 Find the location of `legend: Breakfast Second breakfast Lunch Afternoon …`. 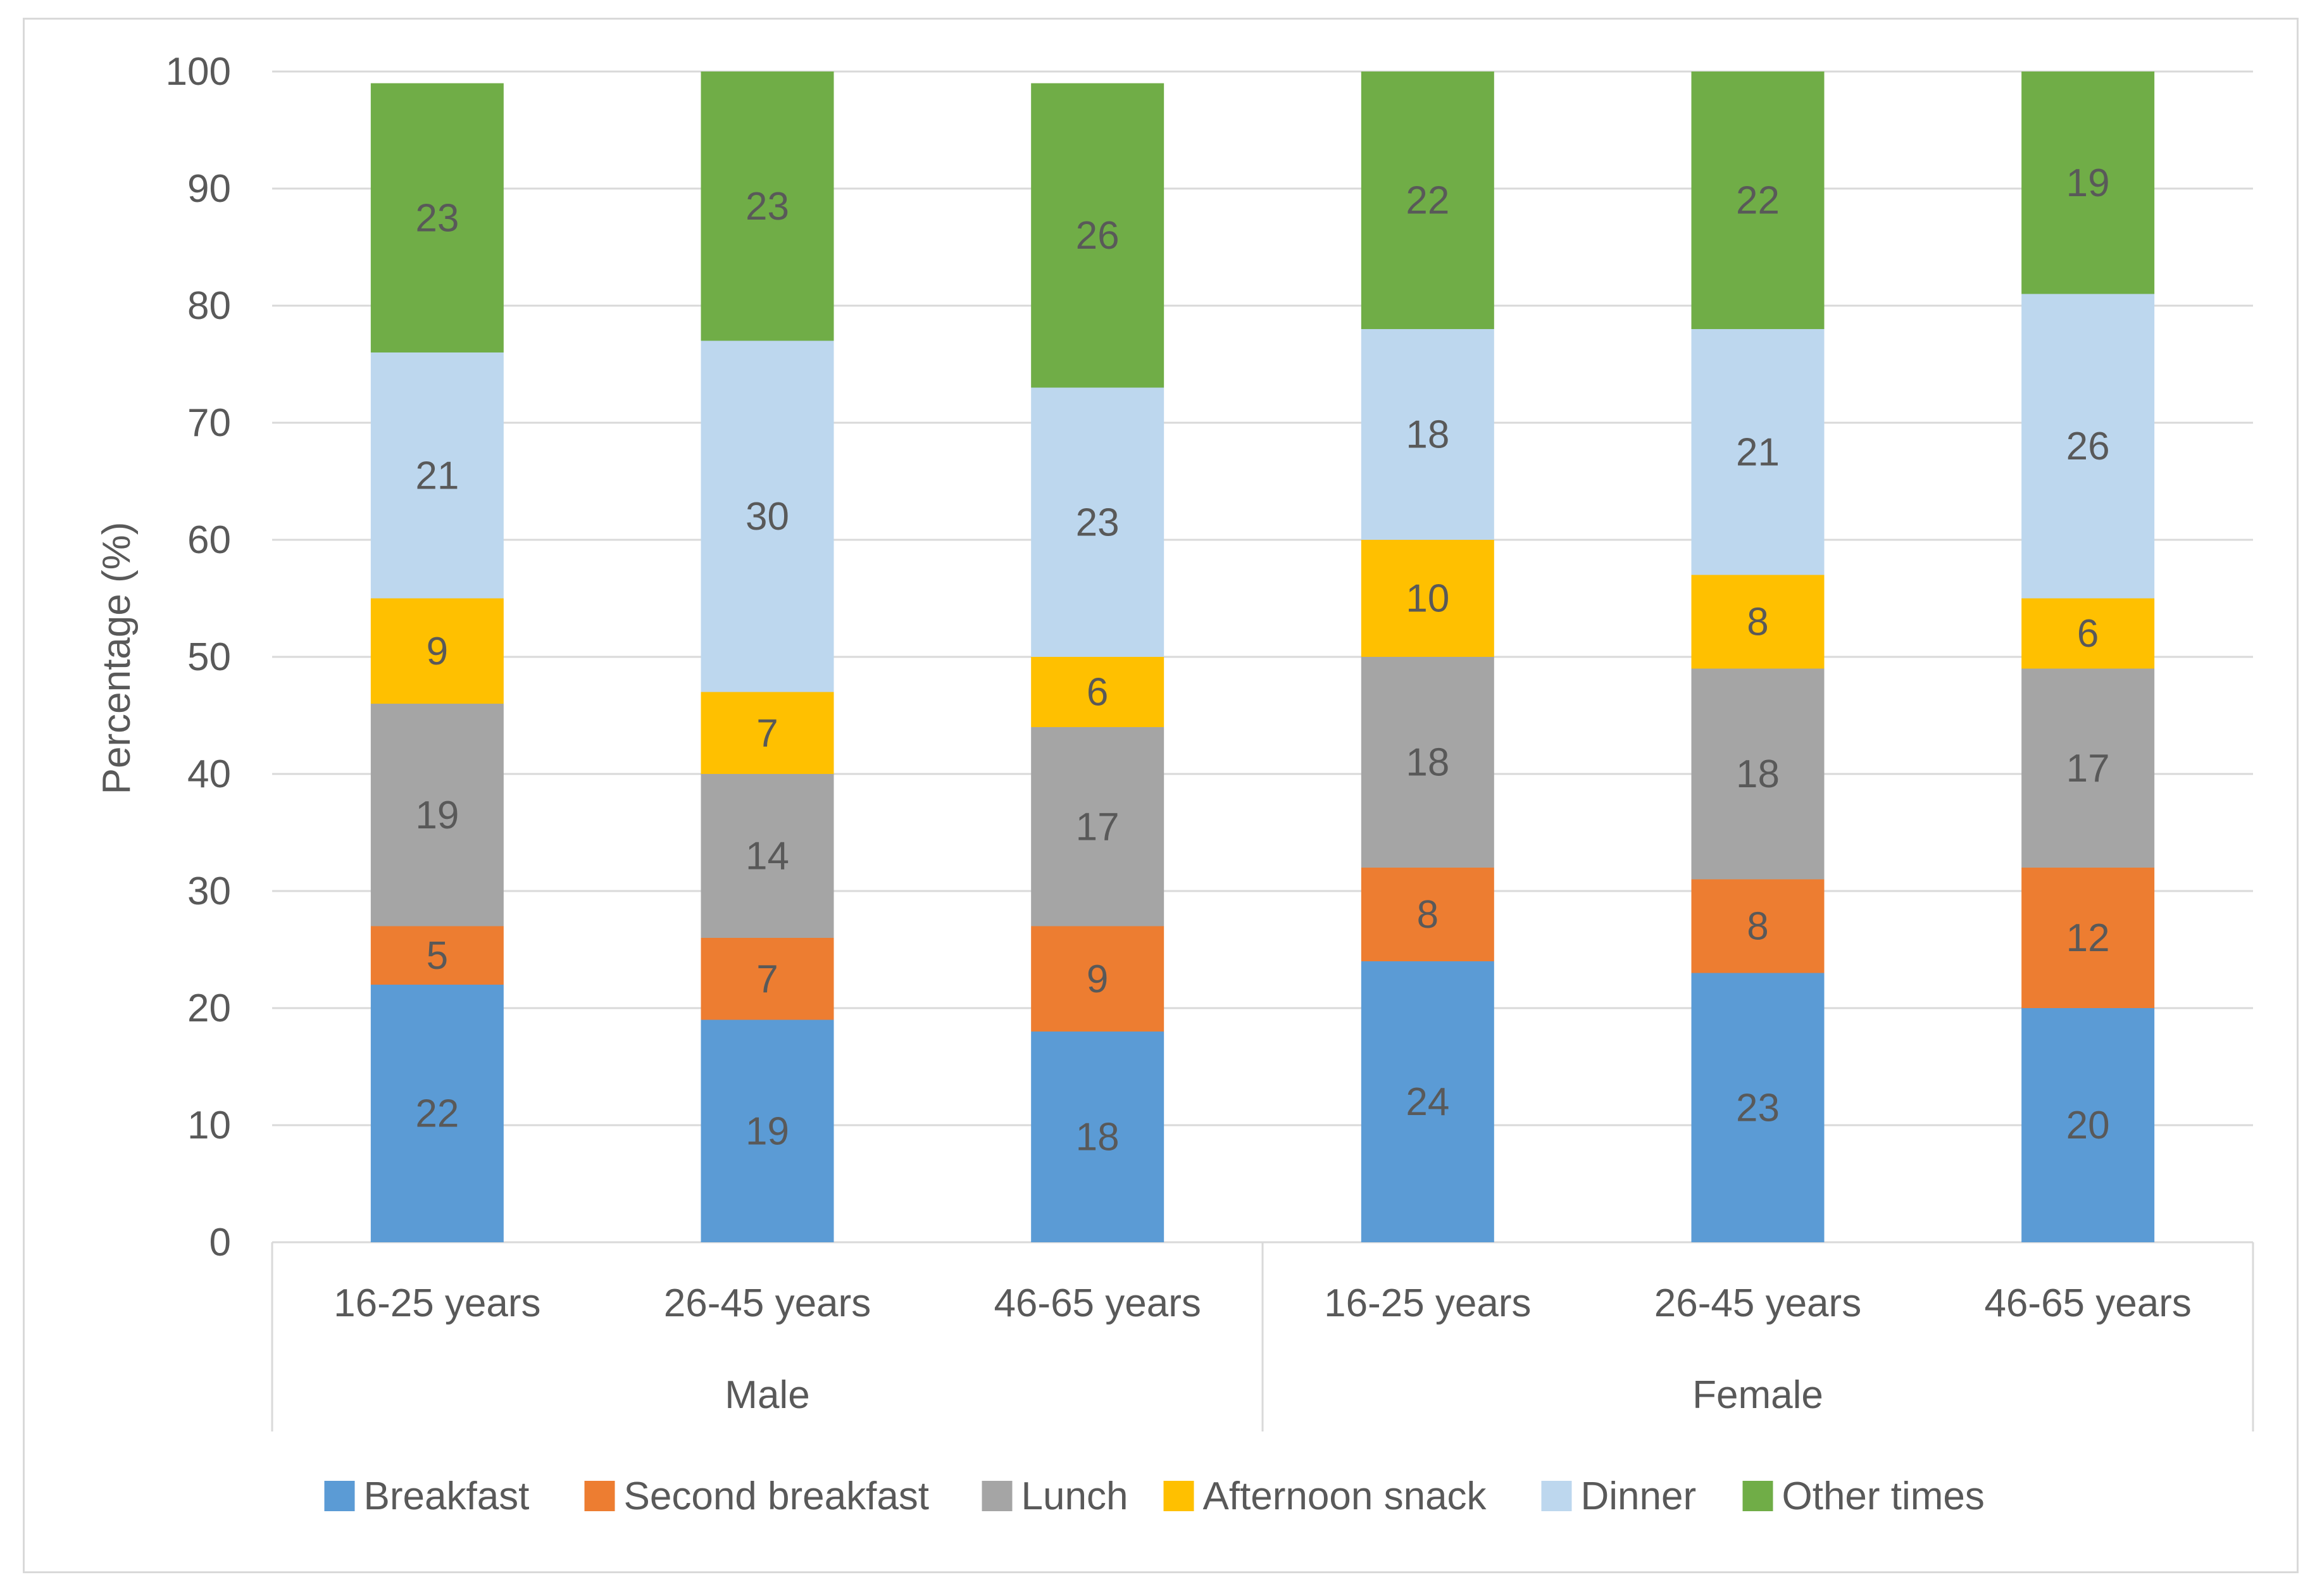

legend: Breakfast Second breakfast Lunch Afternoon … is located at coordinates (1154, 1496).